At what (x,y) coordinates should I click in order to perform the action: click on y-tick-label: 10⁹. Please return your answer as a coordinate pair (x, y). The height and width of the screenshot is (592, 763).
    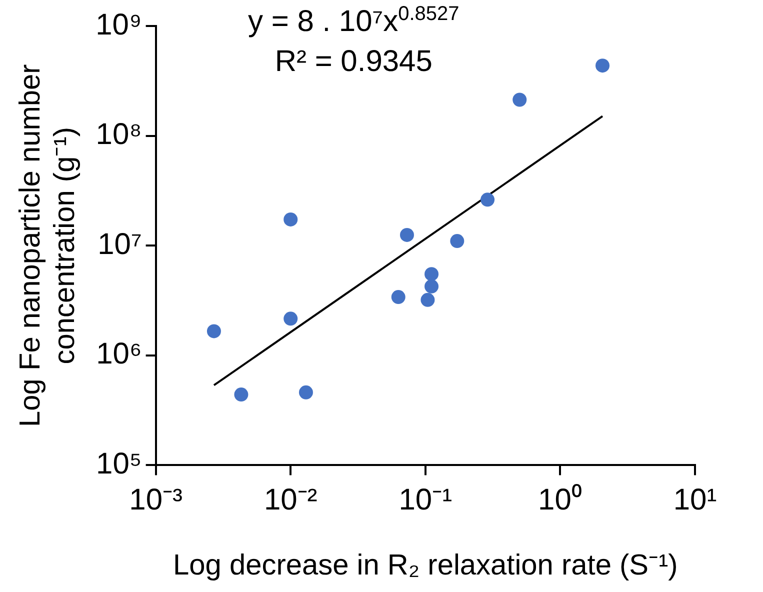
    Looking at the image, I should click on (119, 25).